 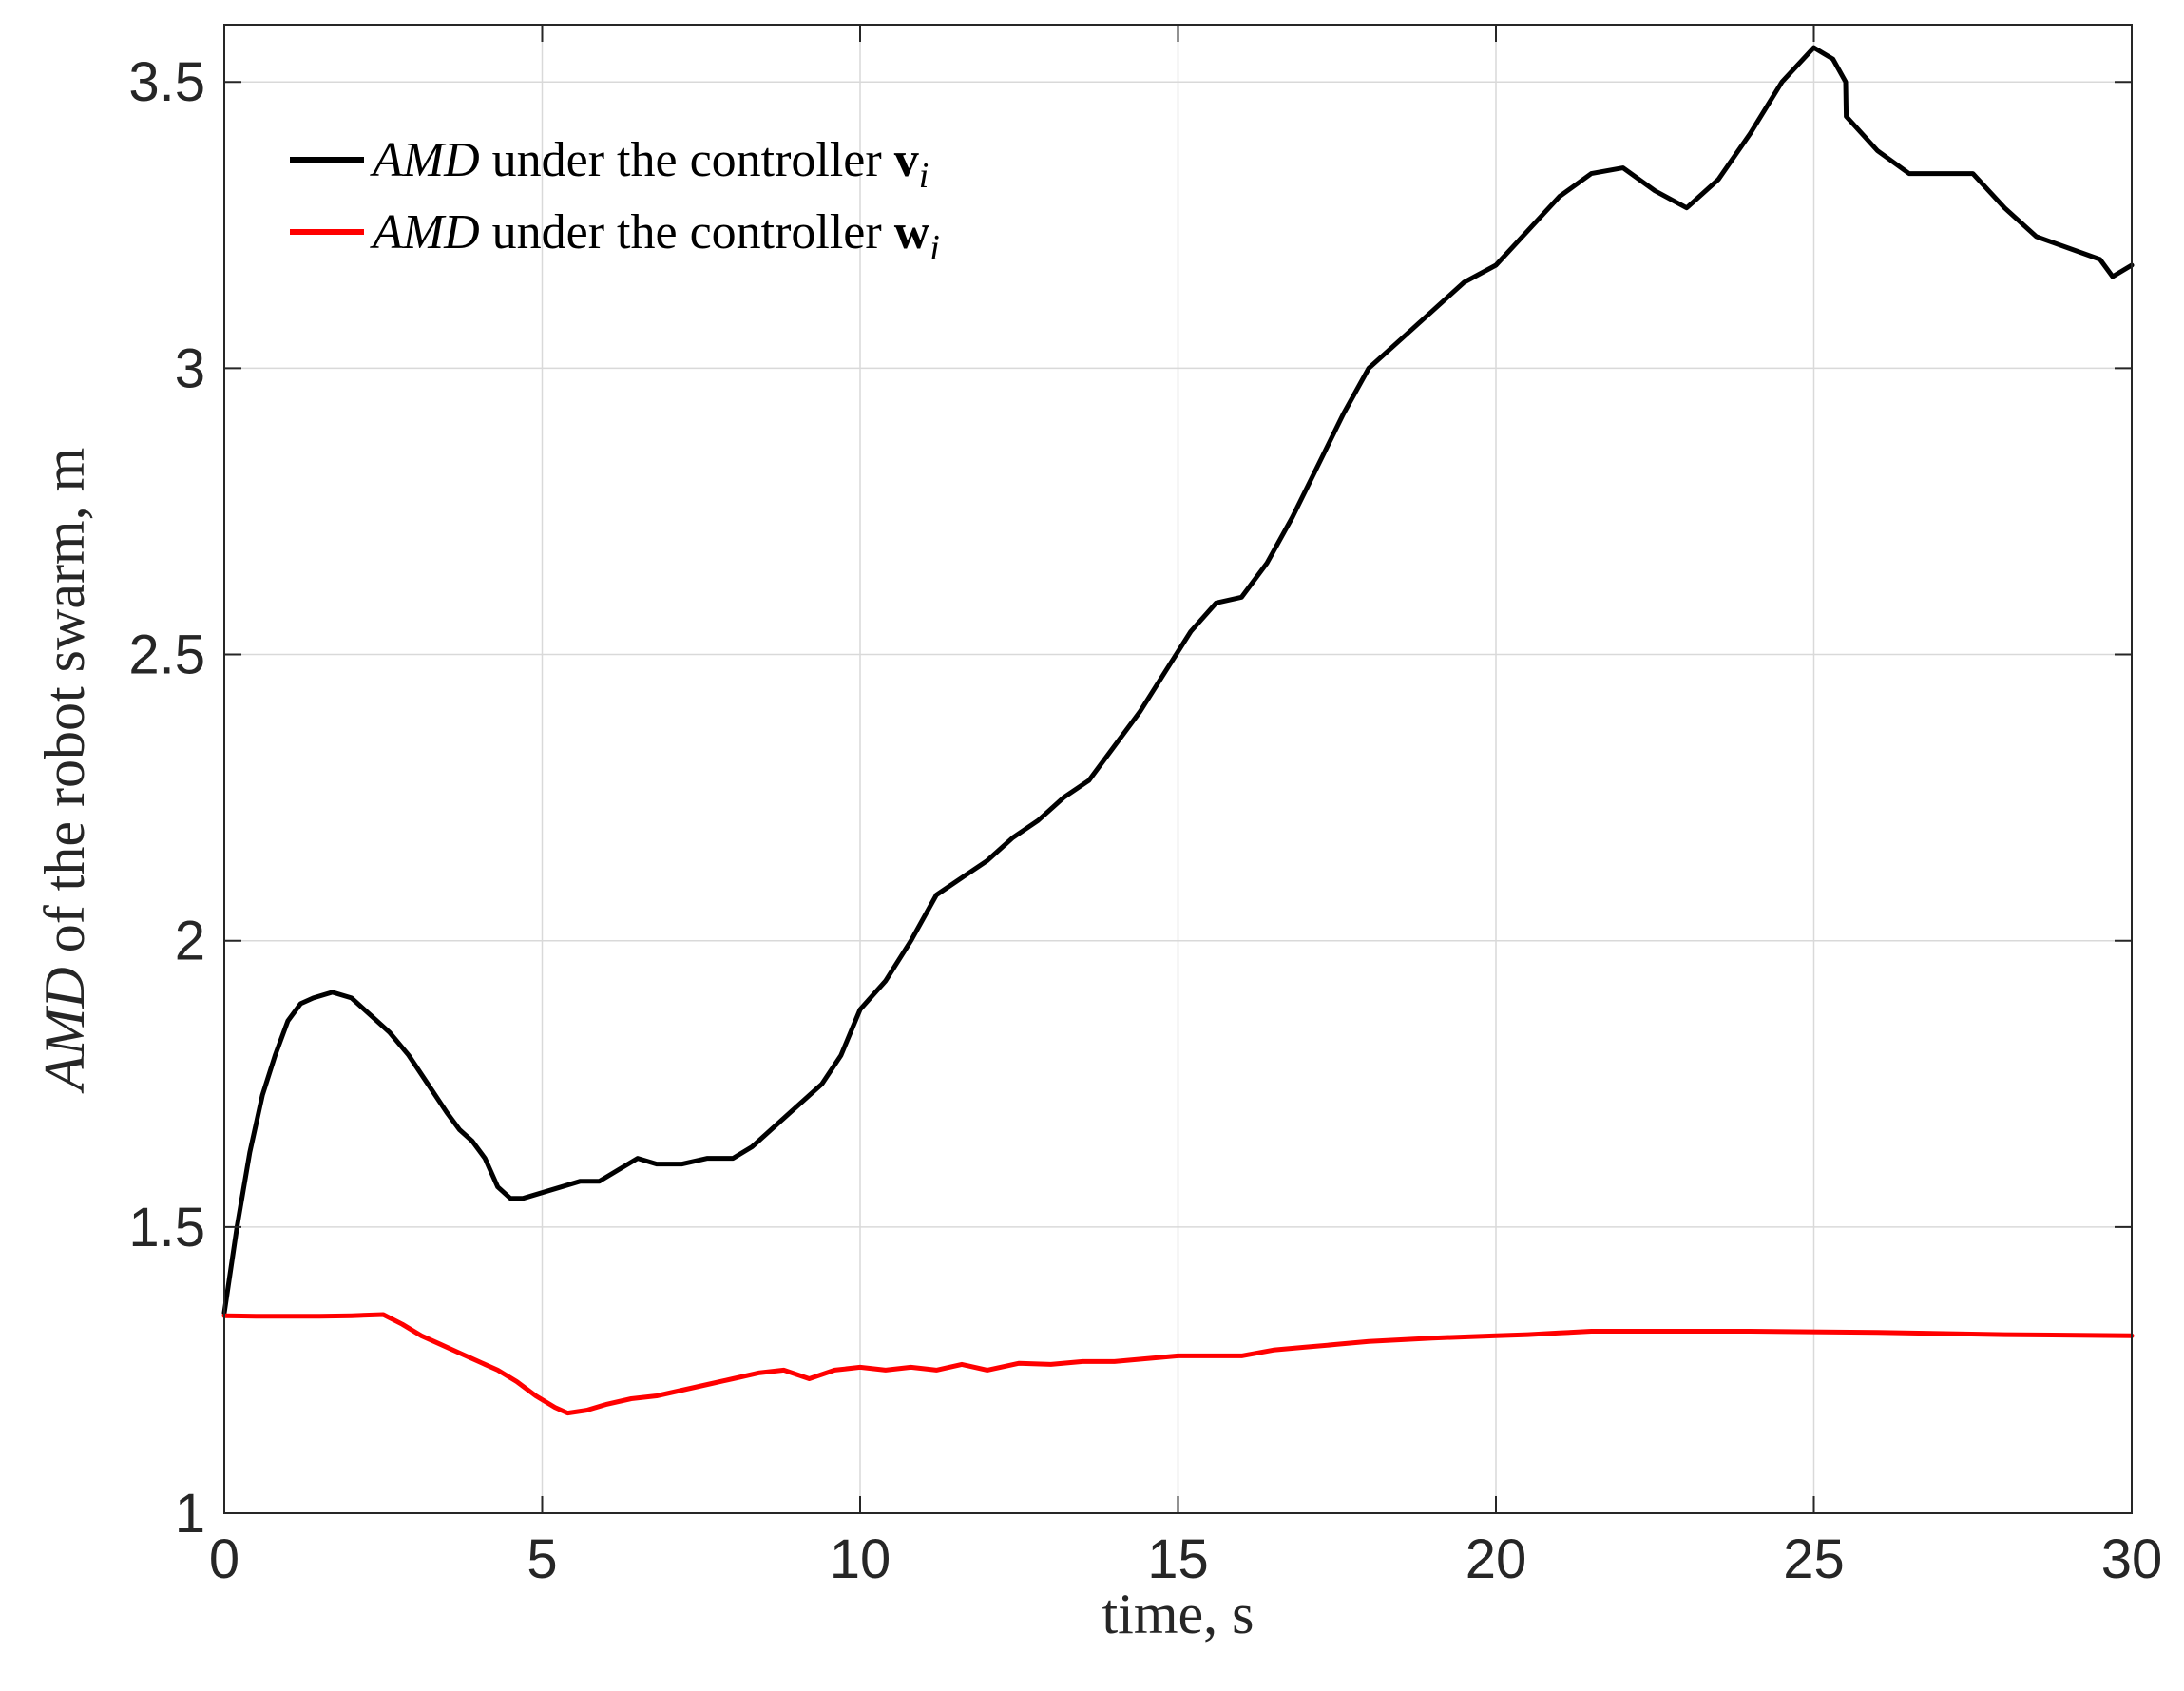 What do you see at coordinates (687, 232) in the screenshot?
I see `legend-label-w-middle: under the controller` at bounding box center [687, 232].